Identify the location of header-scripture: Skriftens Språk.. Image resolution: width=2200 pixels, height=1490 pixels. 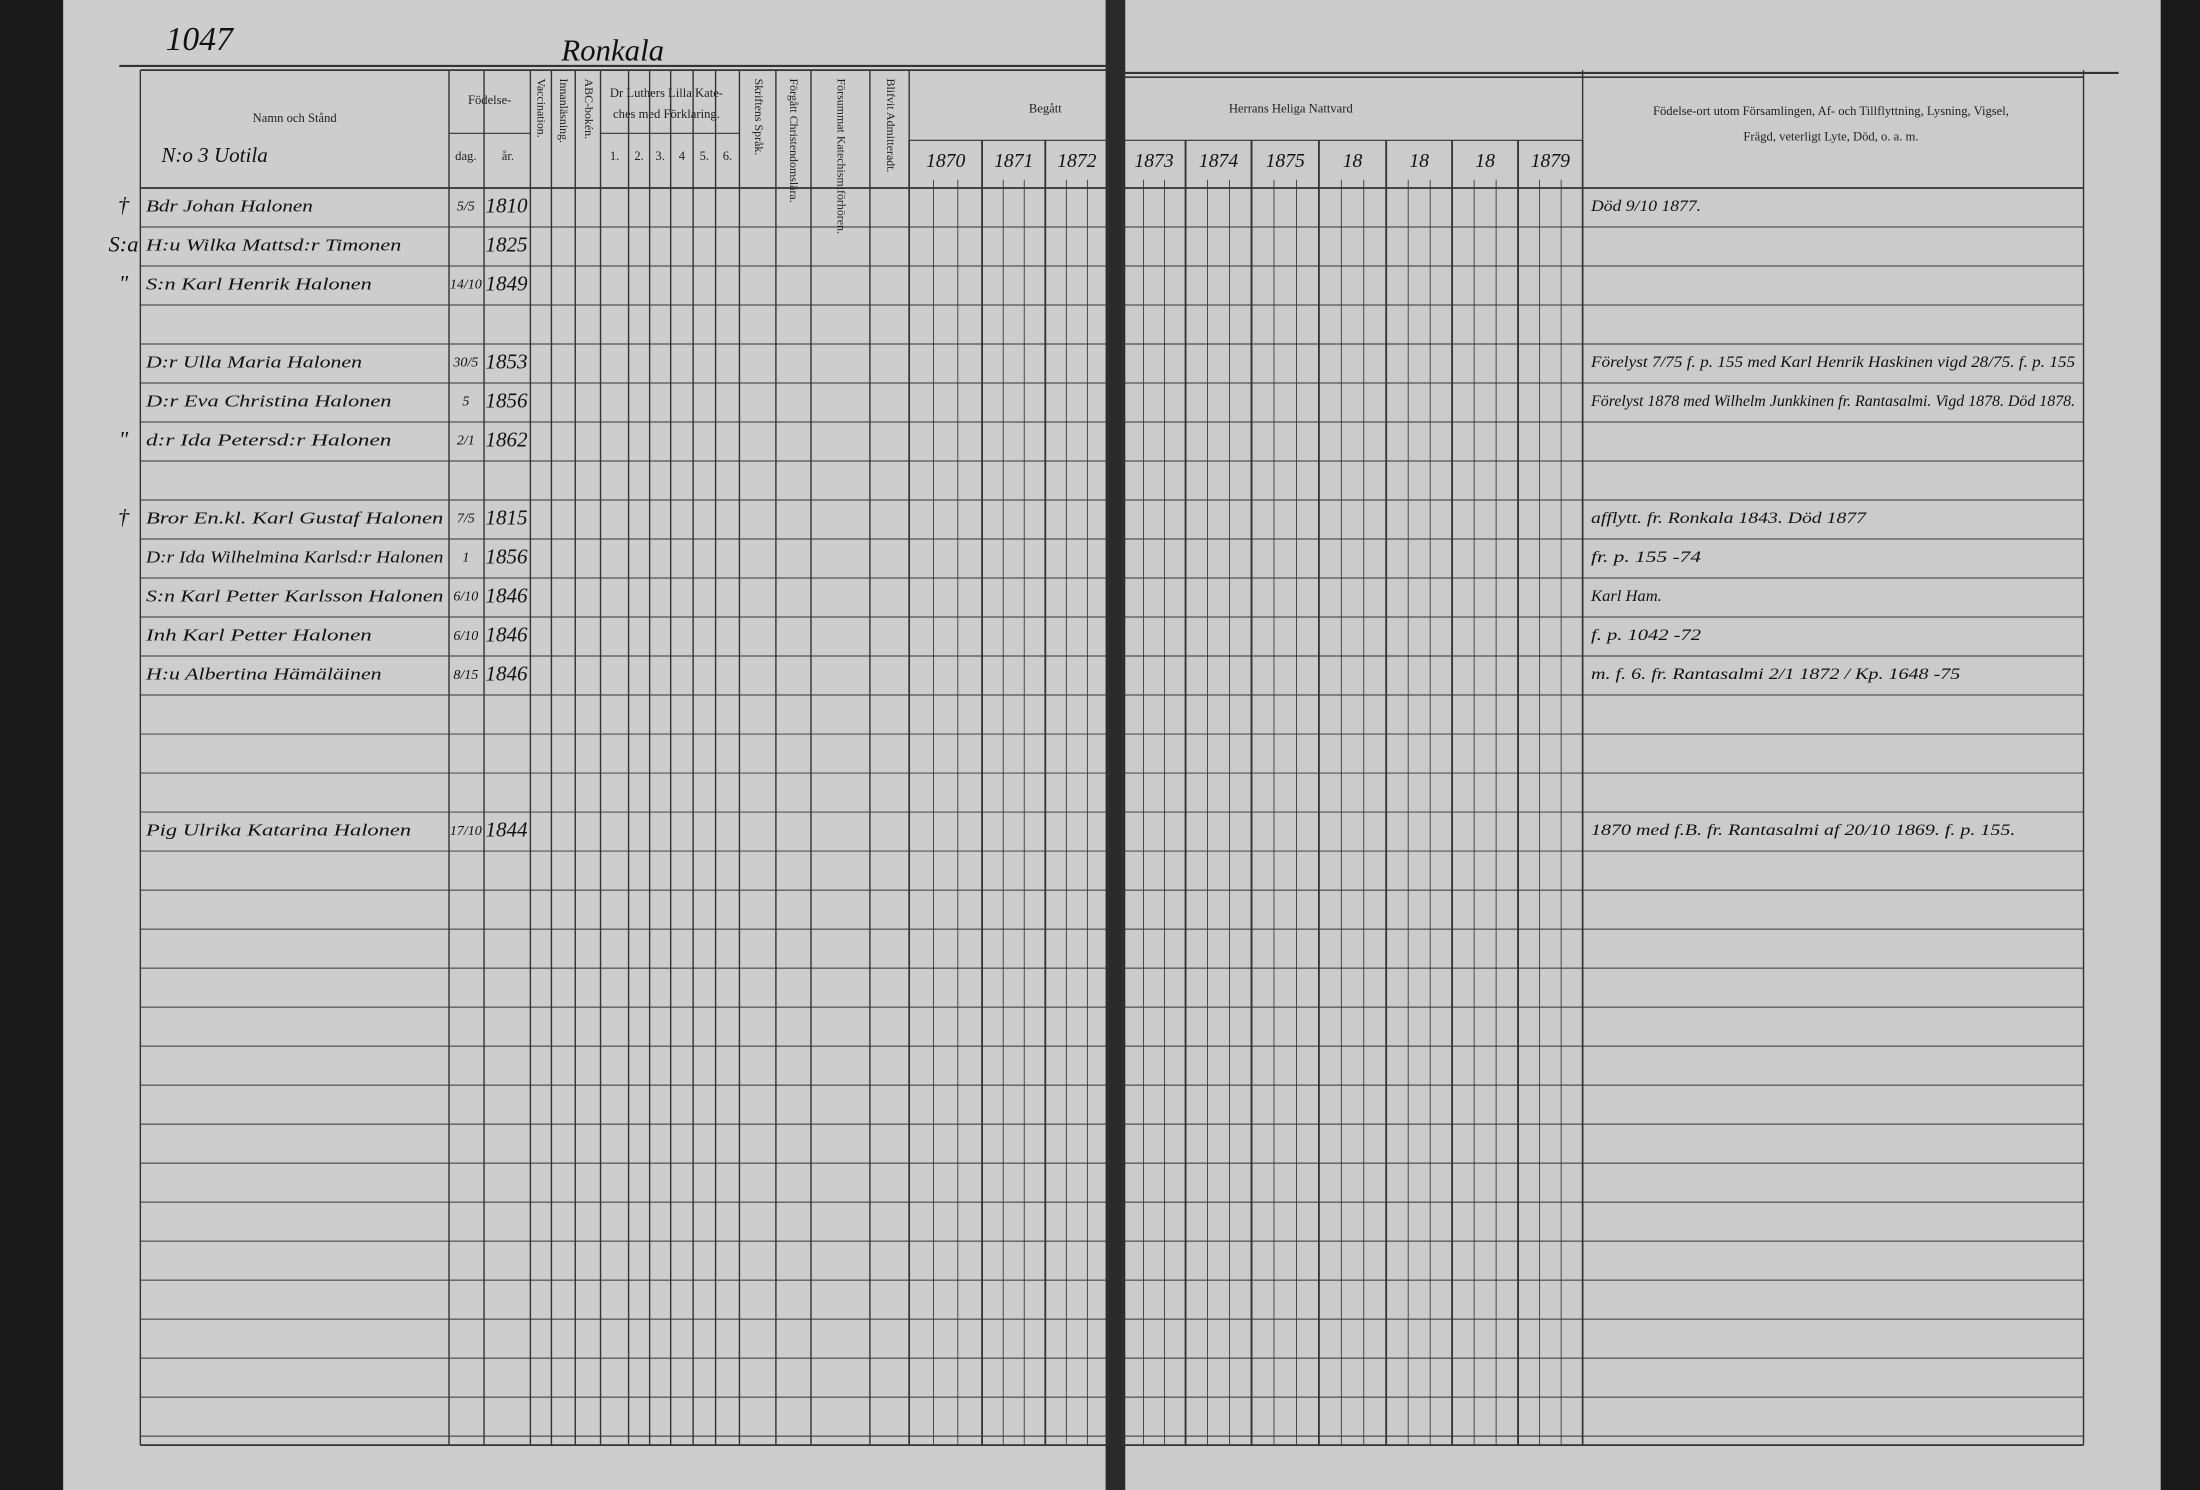
(759, 117).